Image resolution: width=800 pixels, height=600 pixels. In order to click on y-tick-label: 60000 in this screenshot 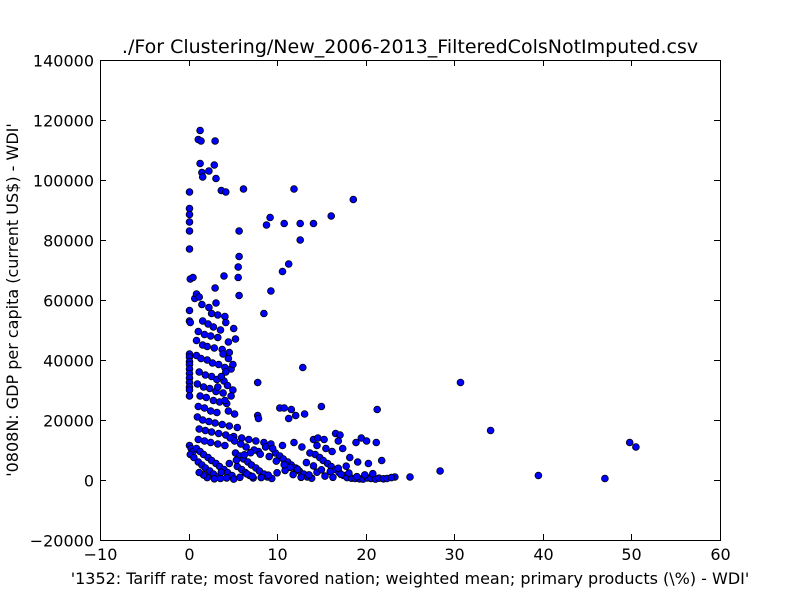, I will do `click(68, 301)`.